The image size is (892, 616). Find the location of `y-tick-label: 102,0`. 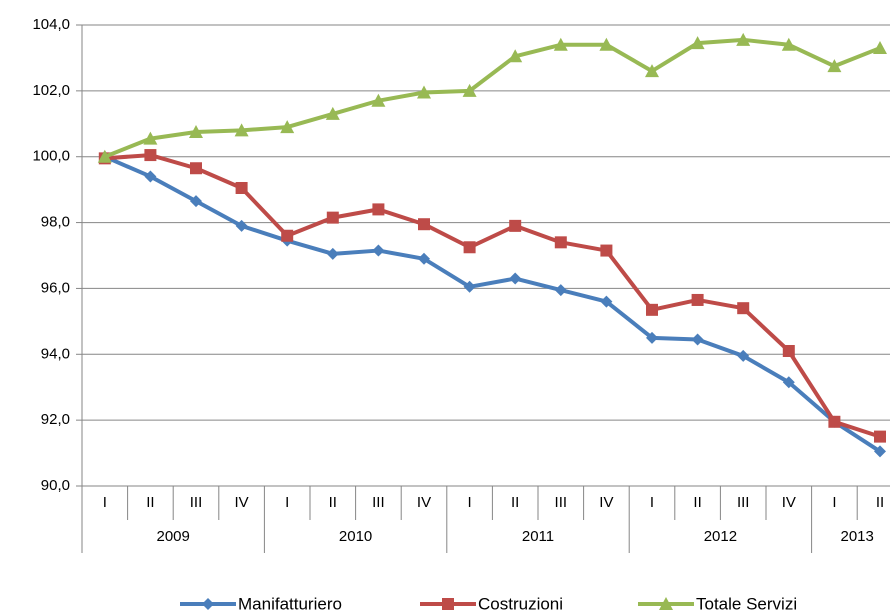

y-tick-label: 102,0 is located at coordinates (51, 90).